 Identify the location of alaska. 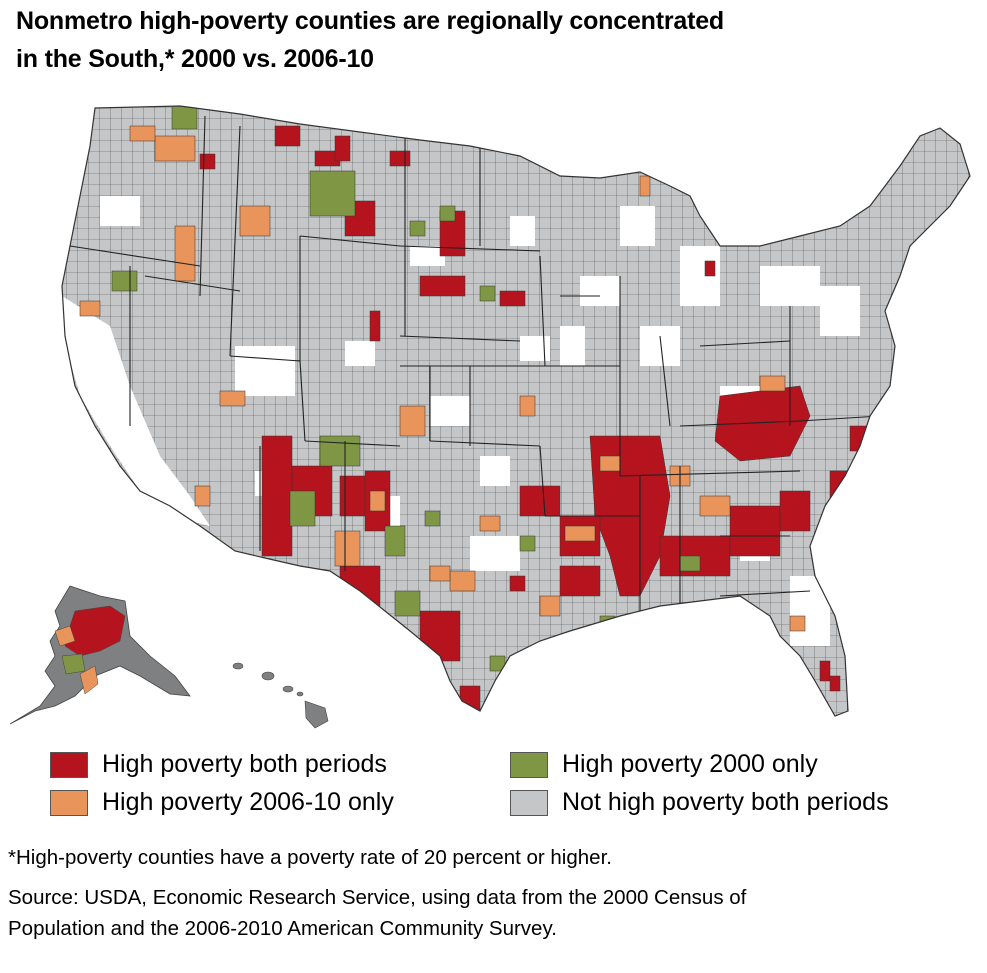
(100, 655).